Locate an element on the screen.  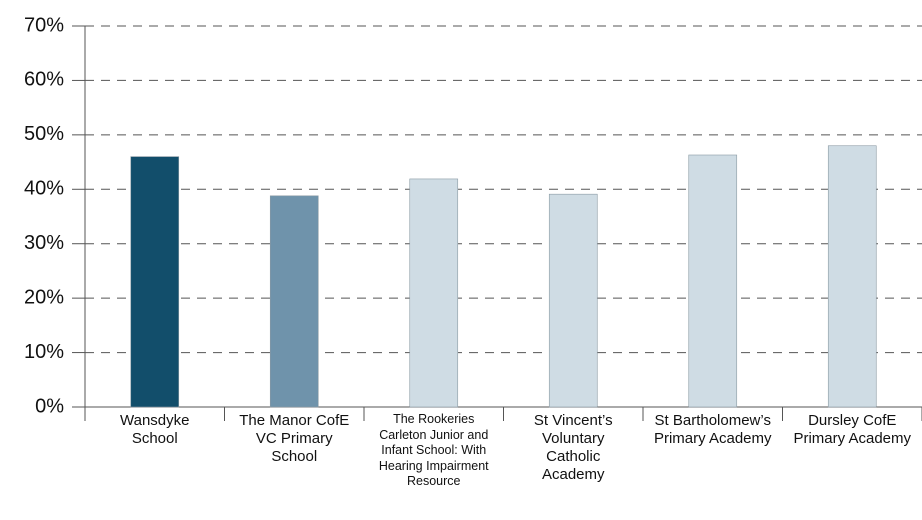
x-tick-label: Dursley CofE Primary Academy is located at coordinates (852, 429).